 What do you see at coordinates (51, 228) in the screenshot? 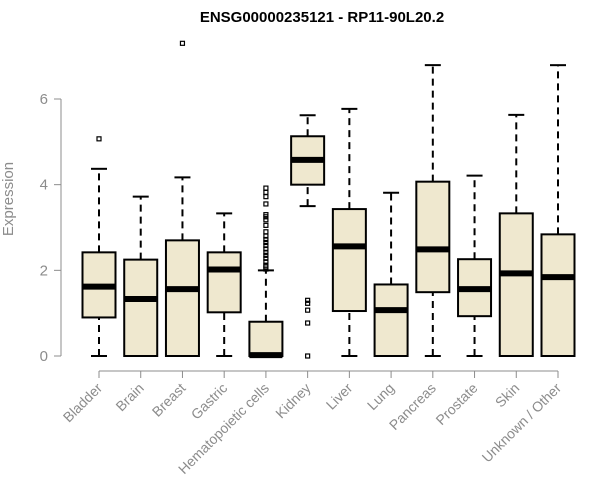
I see `y-axis: 0 2 4 6` at bounding box center [51, 228].